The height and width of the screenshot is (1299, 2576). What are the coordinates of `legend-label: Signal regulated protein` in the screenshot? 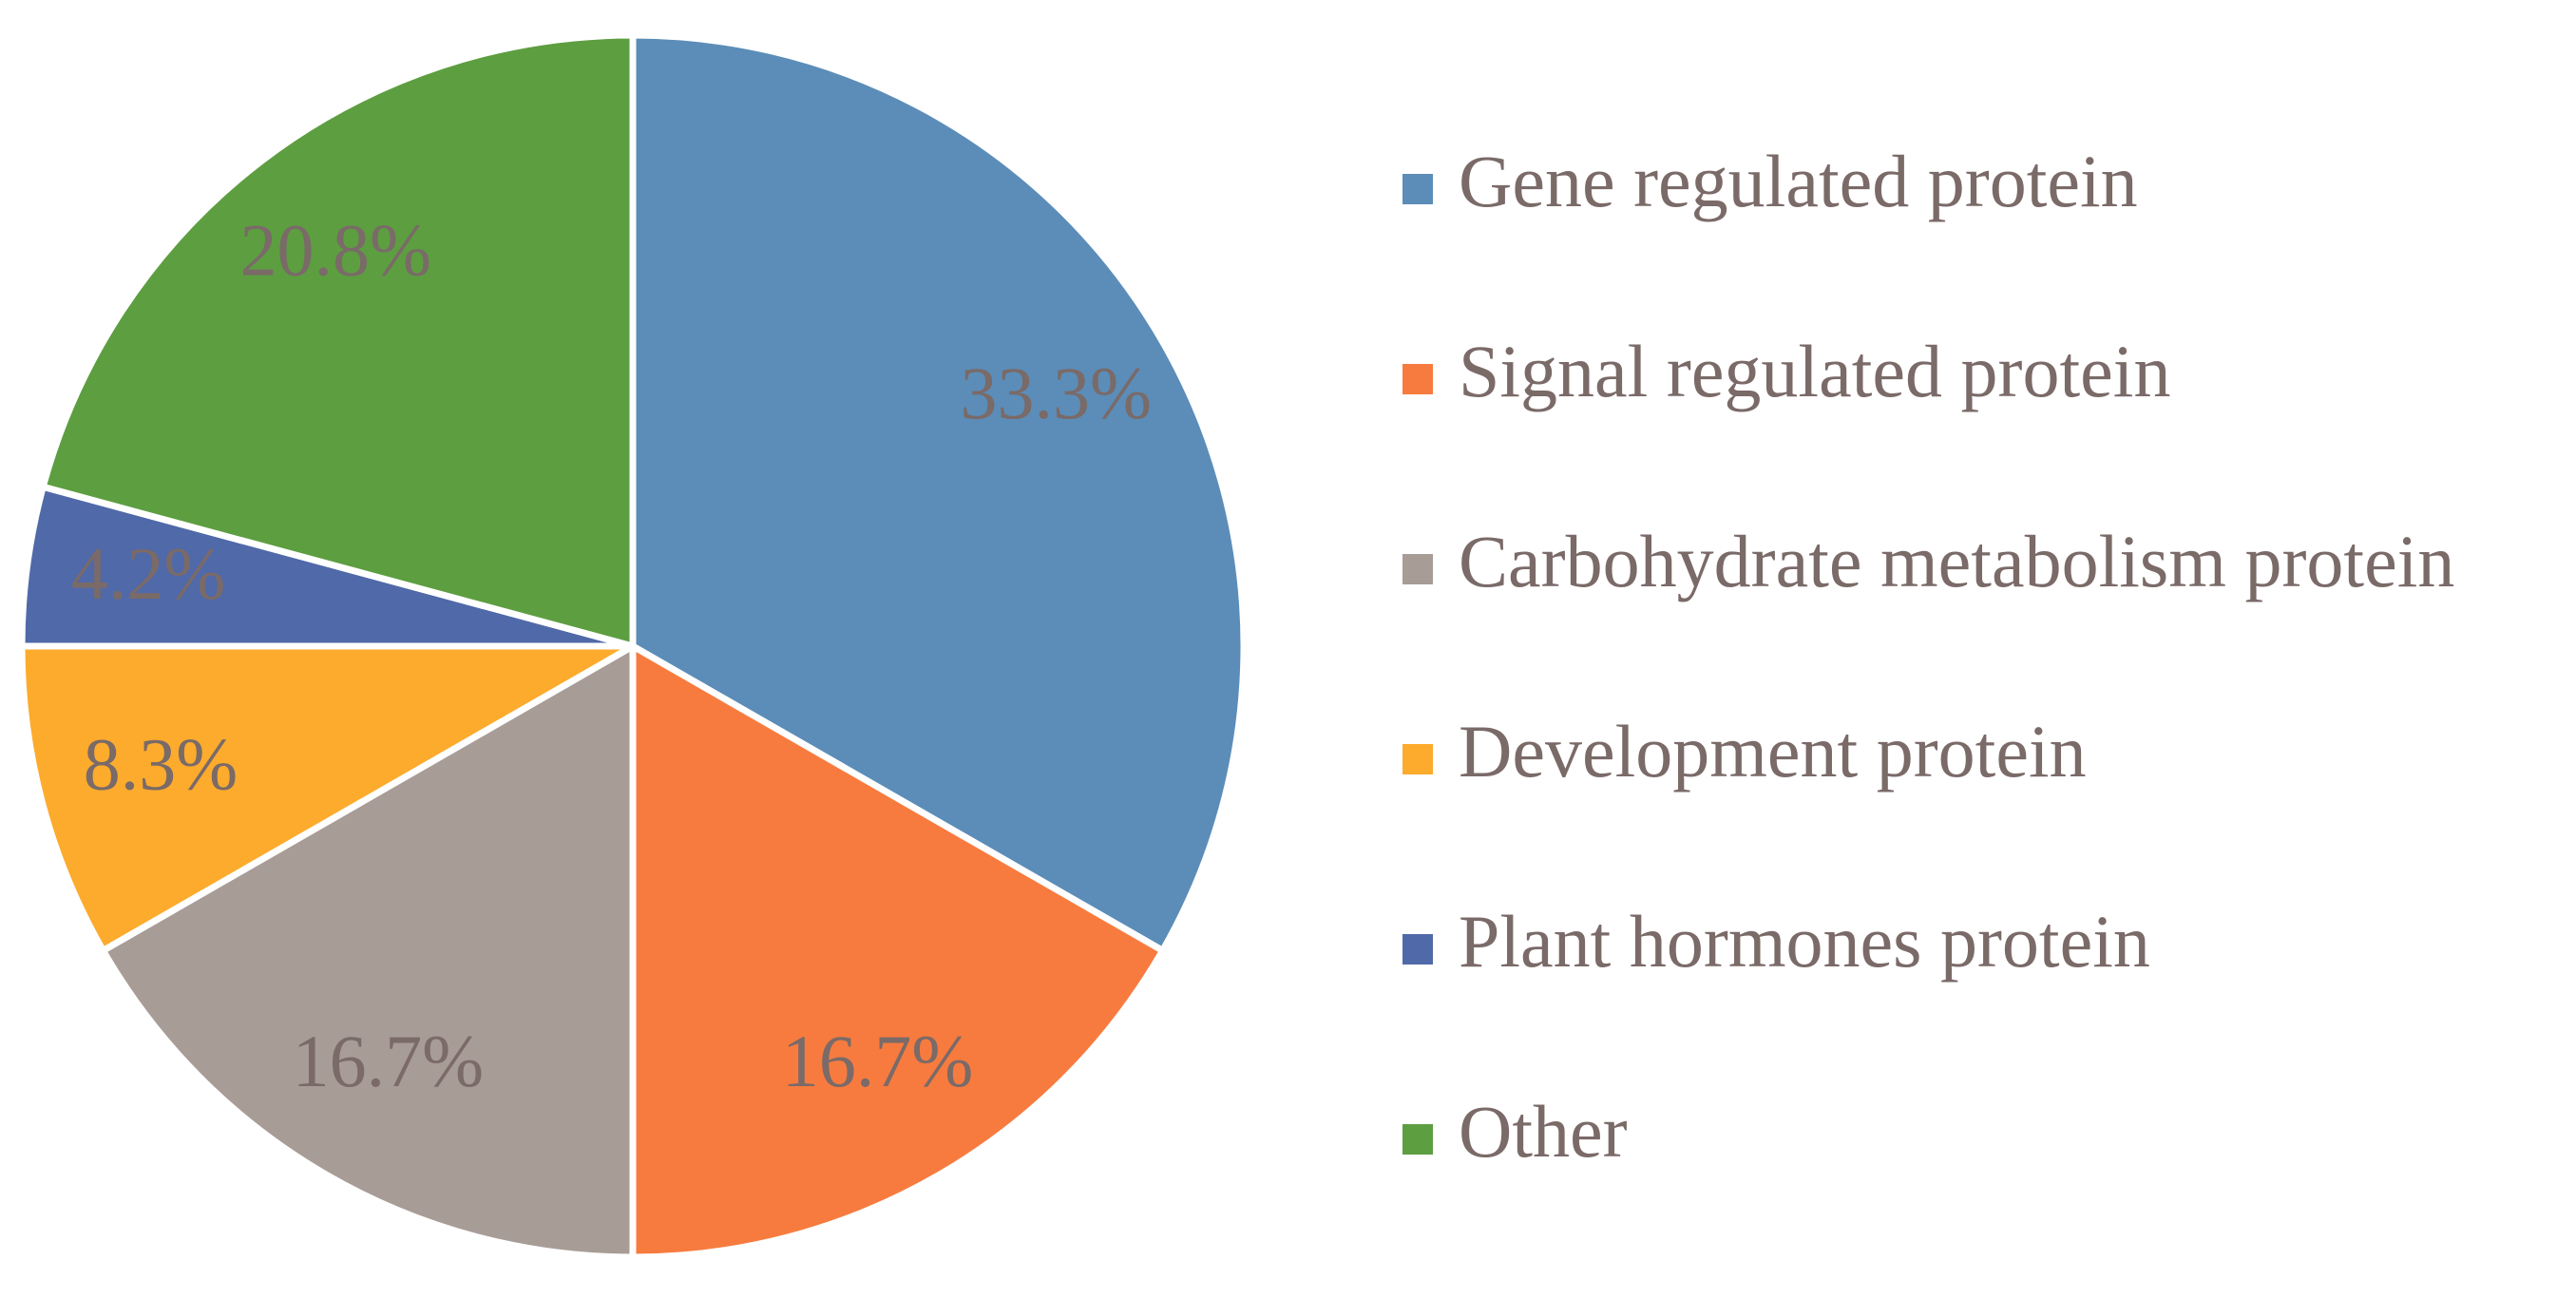 It's located at (1814, 371).